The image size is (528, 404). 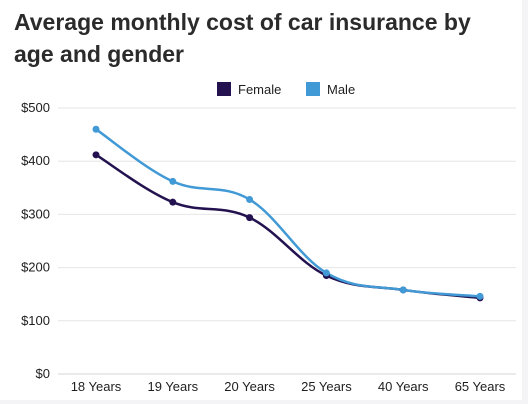 What do you see at coordinates (35, 160) in the screenshot?
I see `y-tick-label: $400` at bounding box center [35, 160].